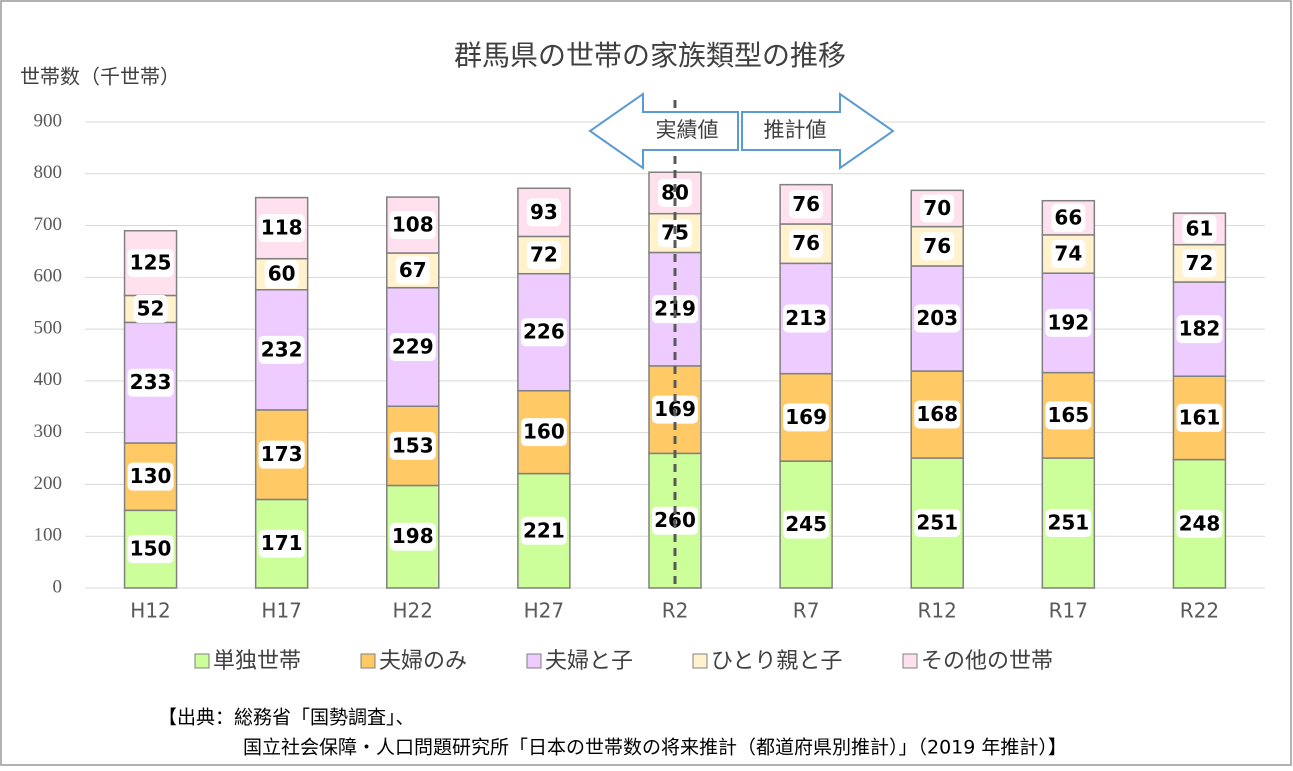  I want to click on arrow-left, so click(663, 131).